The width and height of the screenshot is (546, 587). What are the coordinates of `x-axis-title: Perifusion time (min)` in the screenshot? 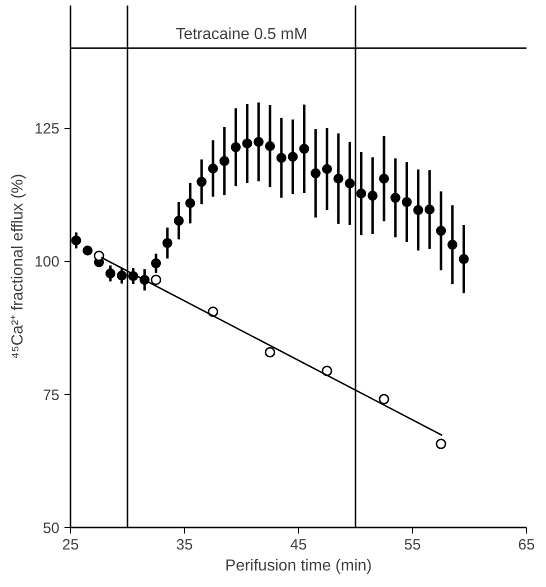 It's located at (298, 566).